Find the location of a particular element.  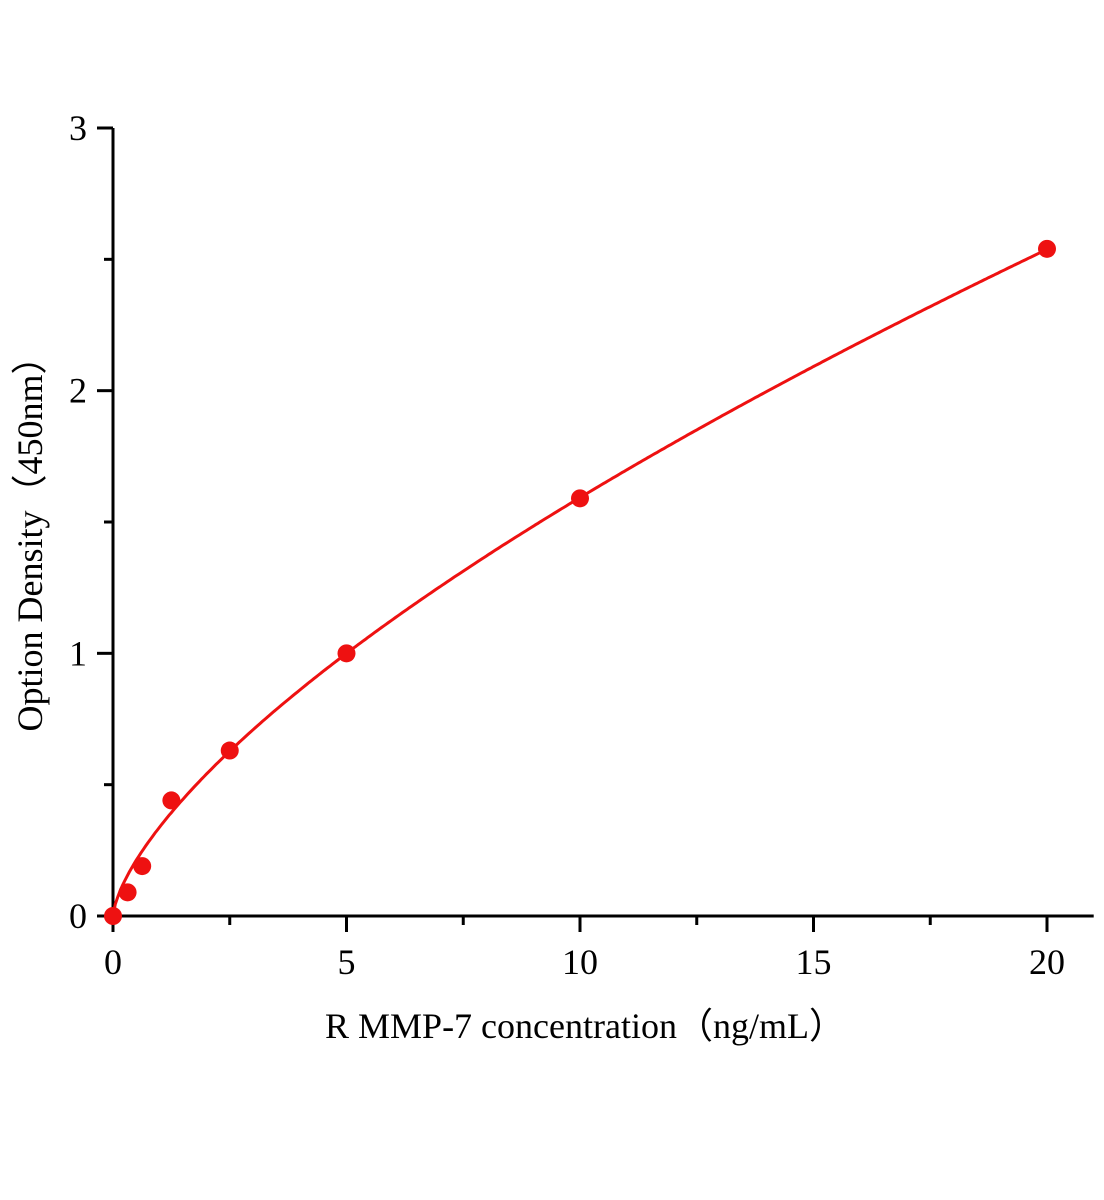

y-tick-label: 0 is located at coordinates (78, 916).